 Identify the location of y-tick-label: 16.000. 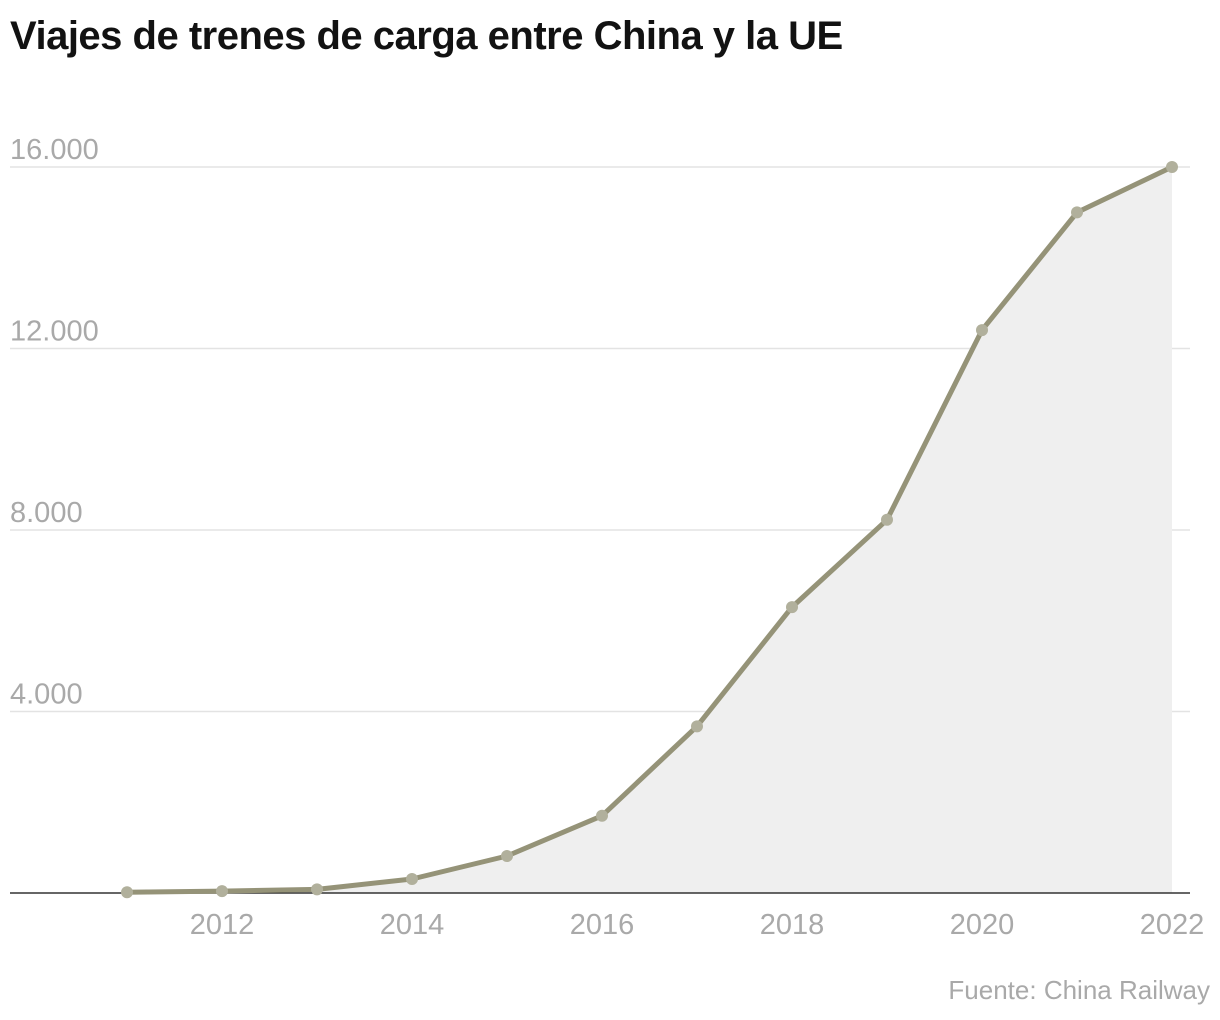
(54, 150).